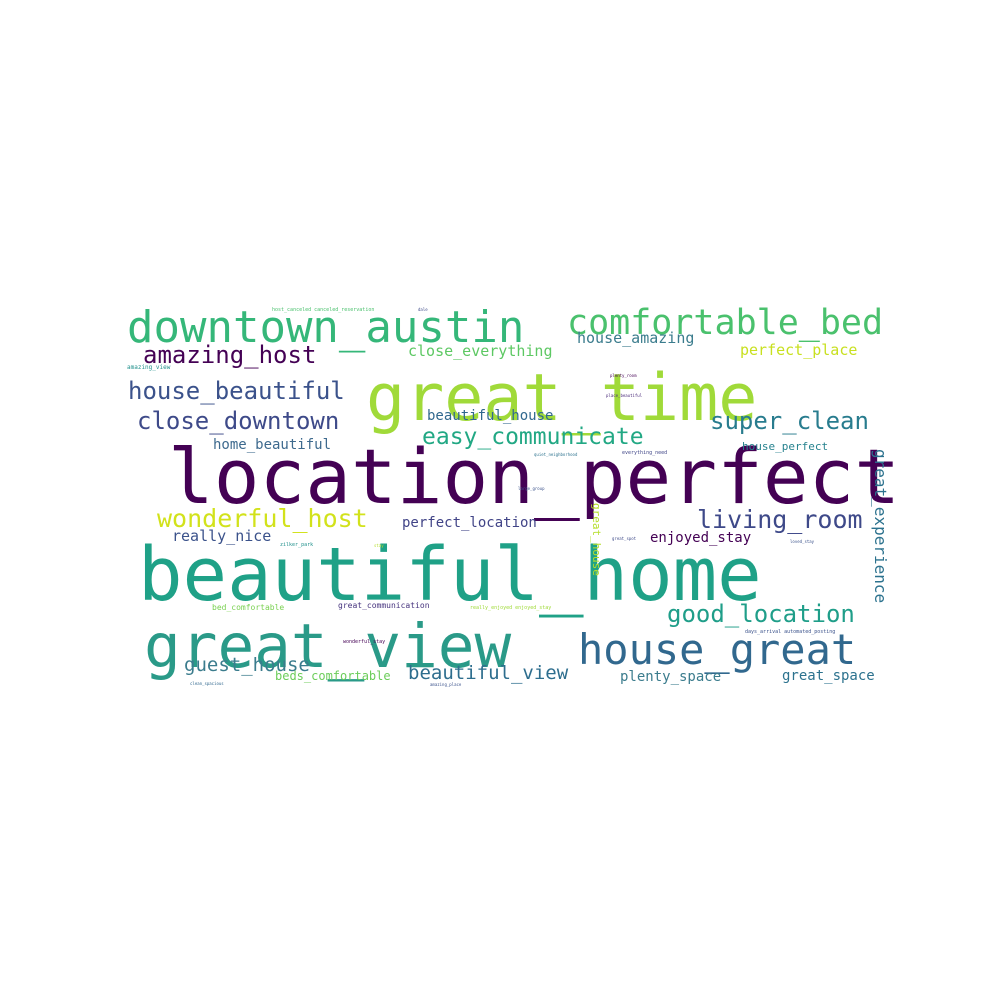  What do you see at coordinates (789, 421) in the screenshot?
I see `word-super-clean: super_clean` at bounding box center [789, 421].